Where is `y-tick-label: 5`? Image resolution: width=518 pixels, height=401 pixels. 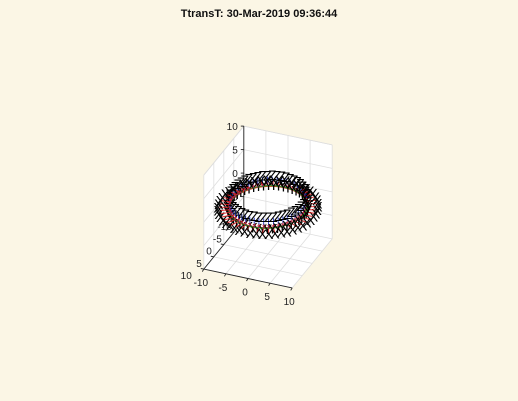
y-tick-label: 5 is located at coordinates (199, 264).